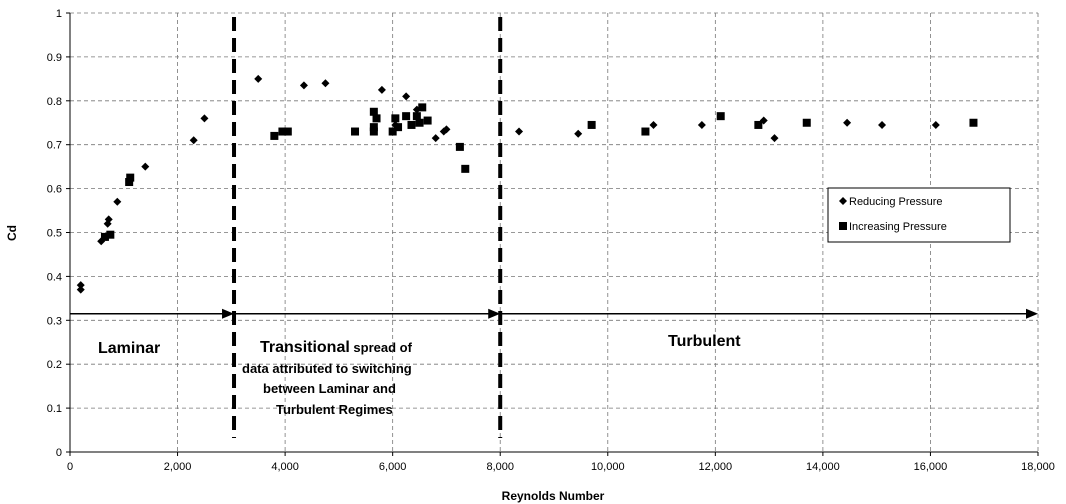  What do you see at coordinates (393, 467) in the screenshot?
I see `x-tick-label: 6,000` at bounding box center [393, 467].